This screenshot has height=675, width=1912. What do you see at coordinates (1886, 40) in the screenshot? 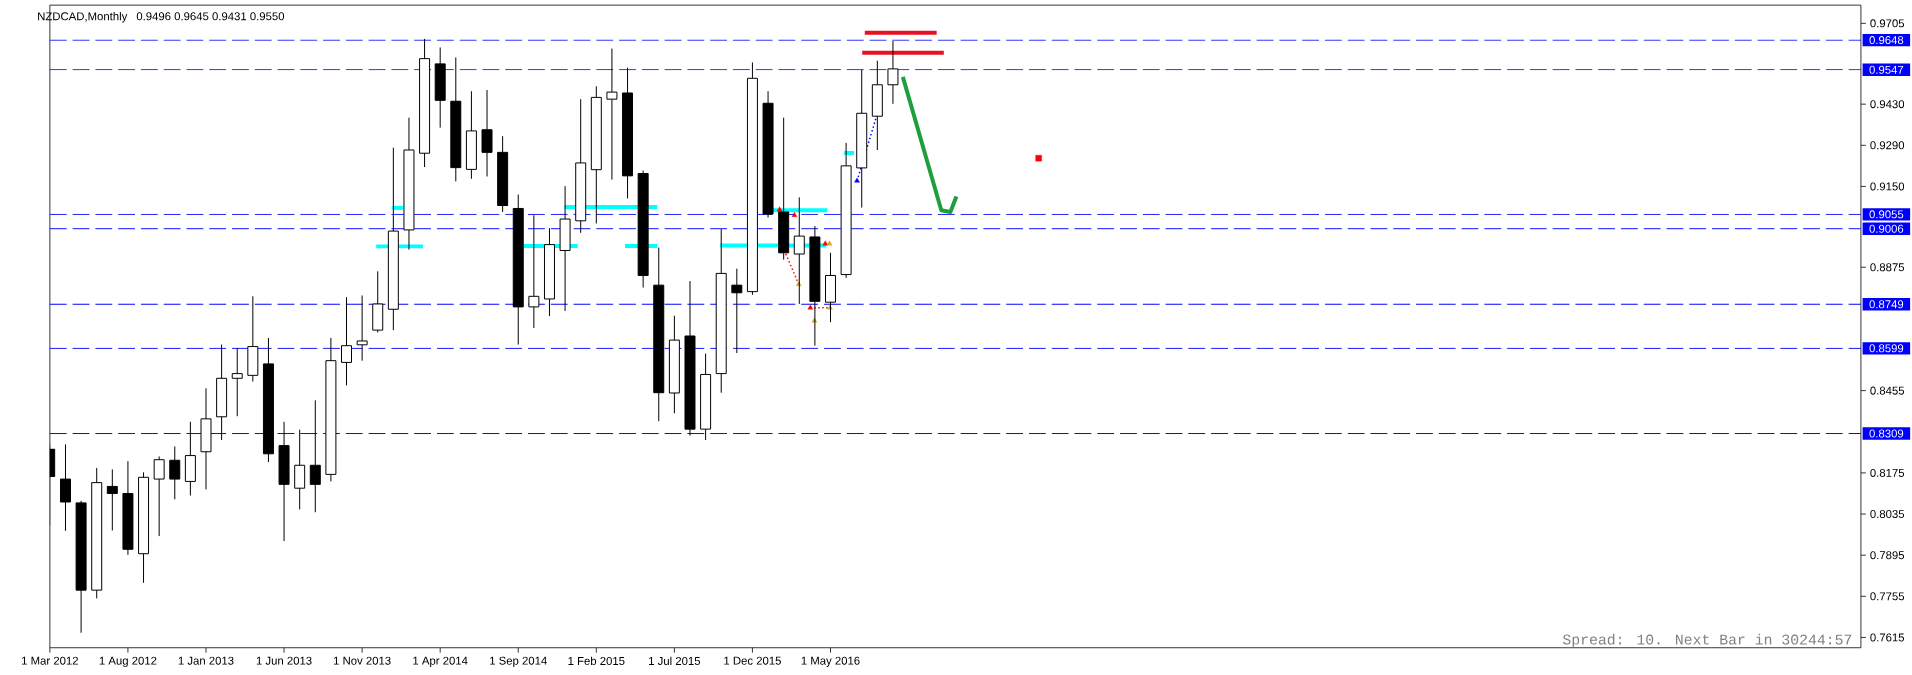
I see `ref-line-label: 0.9648` at bounding box center [1886, 40].